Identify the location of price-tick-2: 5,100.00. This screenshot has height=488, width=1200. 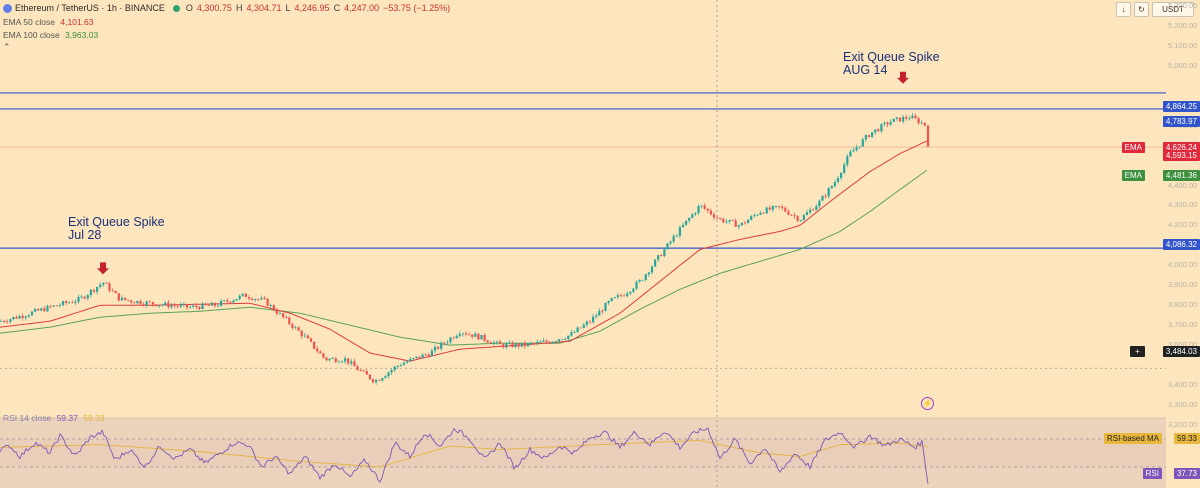
(1183, 45).